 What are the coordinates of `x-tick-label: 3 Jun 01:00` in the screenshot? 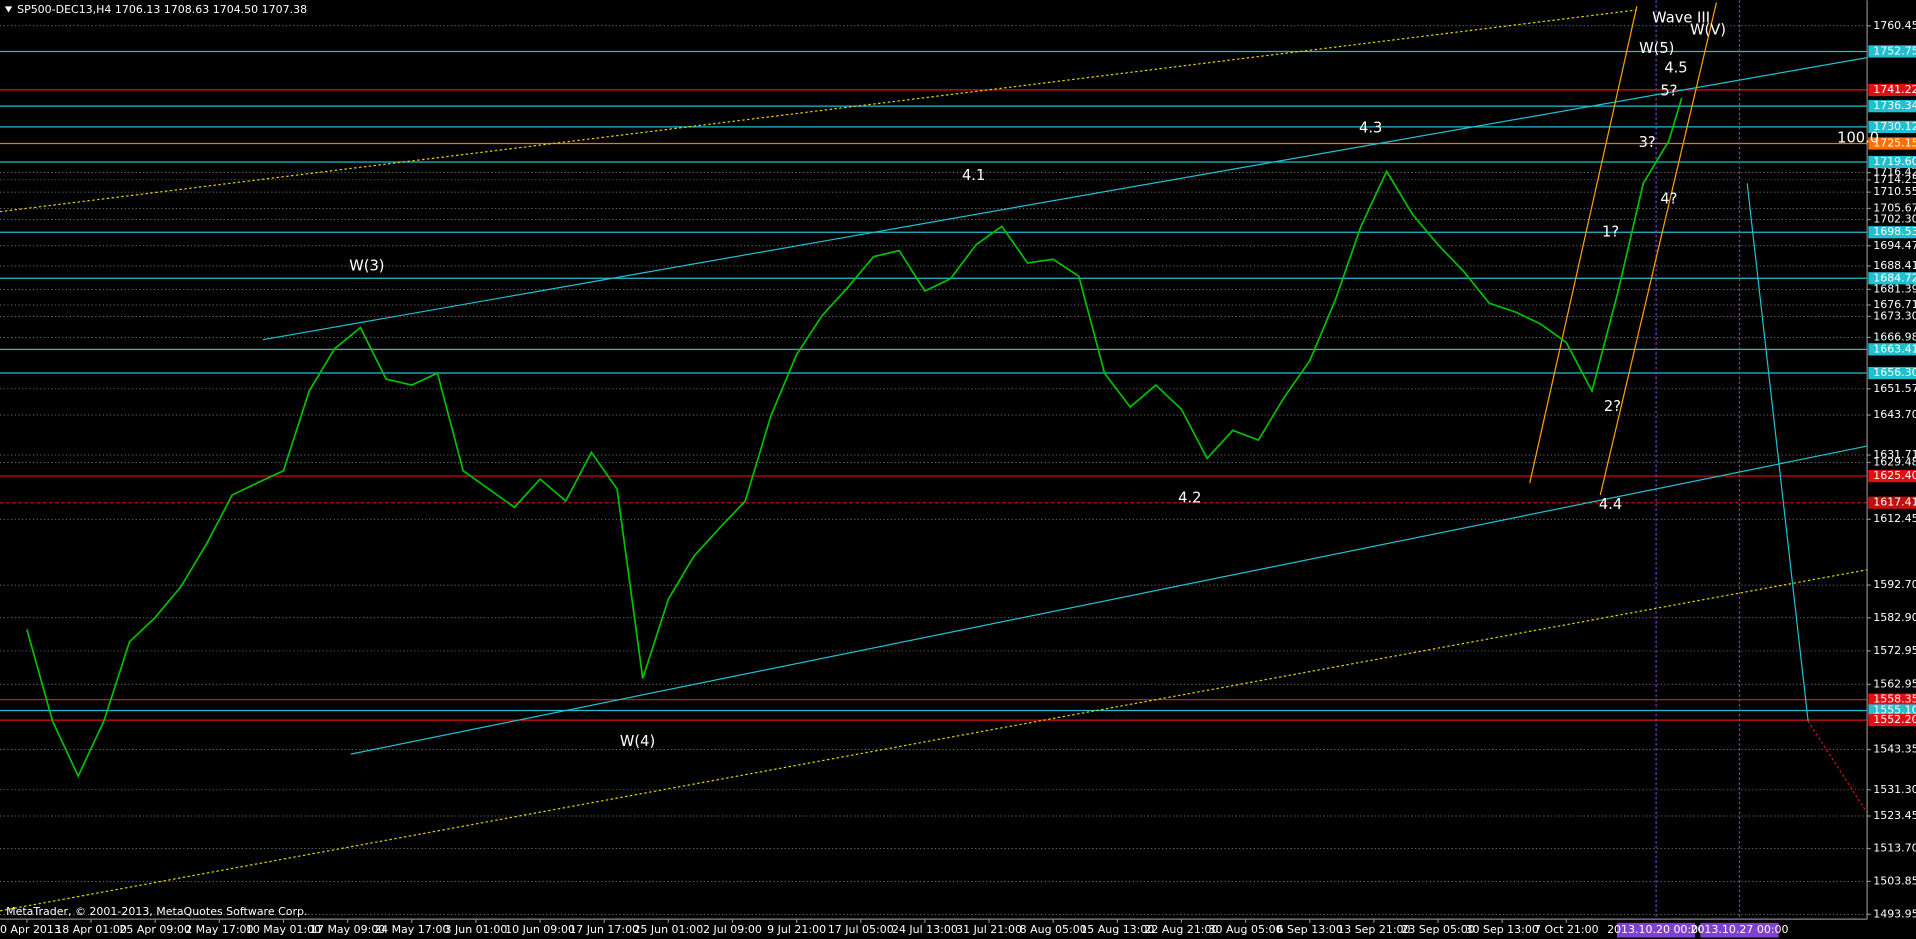 It's located at (476, 929).